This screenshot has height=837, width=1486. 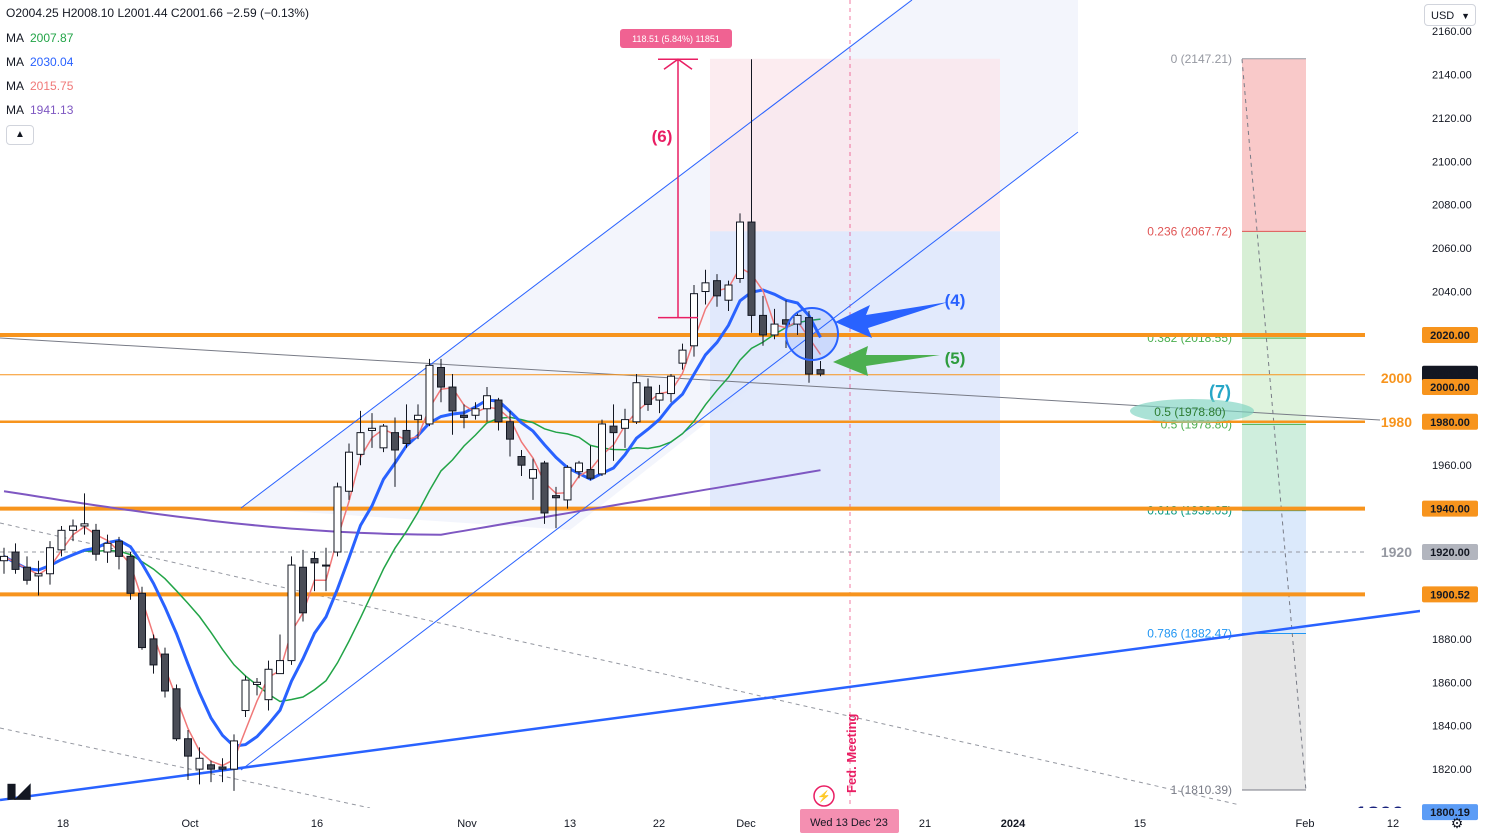 I want to click on chevron-up-icon: ▲, so click(x=20, y=134).